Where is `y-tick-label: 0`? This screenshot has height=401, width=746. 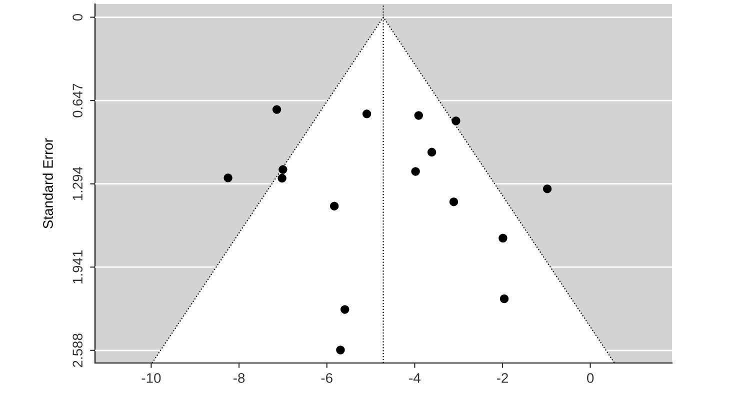
y-tick-label: 0 is located at coordinates (77, 17).